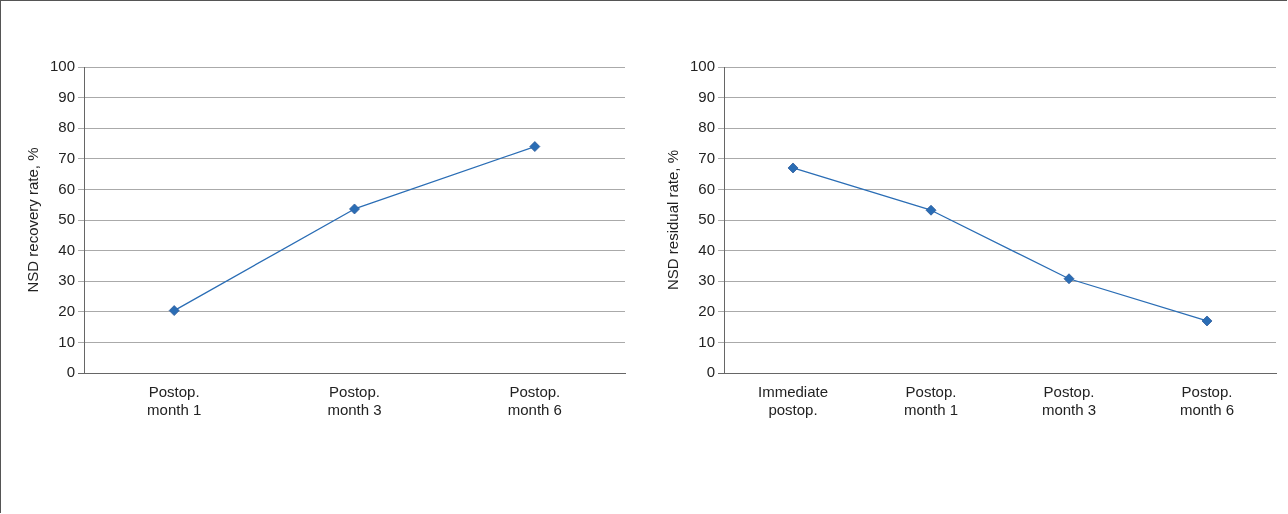 The width and height of the screenshot is (1288, 514). What do you see at coordinates (673, 220) in the screenshot?
I see `y-axis-title: NSD residual rate, %` at bounding box center [673, 220].